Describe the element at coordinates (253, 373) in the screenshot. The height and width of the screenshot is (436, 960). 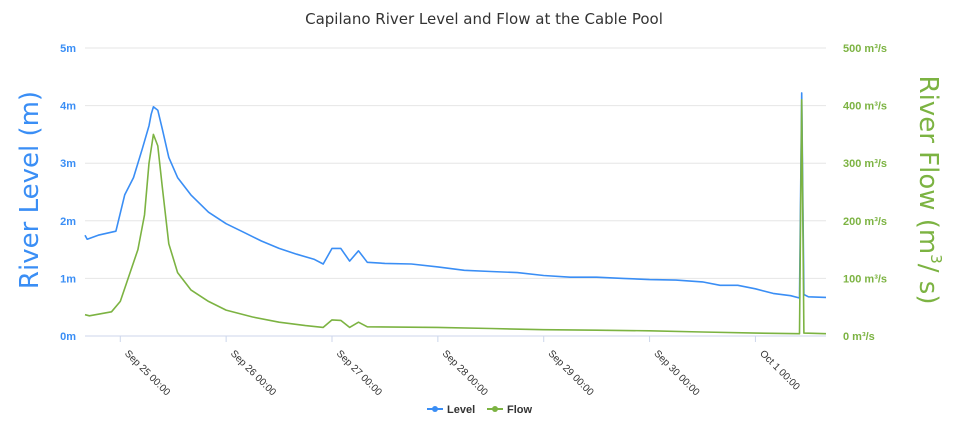
I see `x-tick-label: Sep 26 00:00` at that location.